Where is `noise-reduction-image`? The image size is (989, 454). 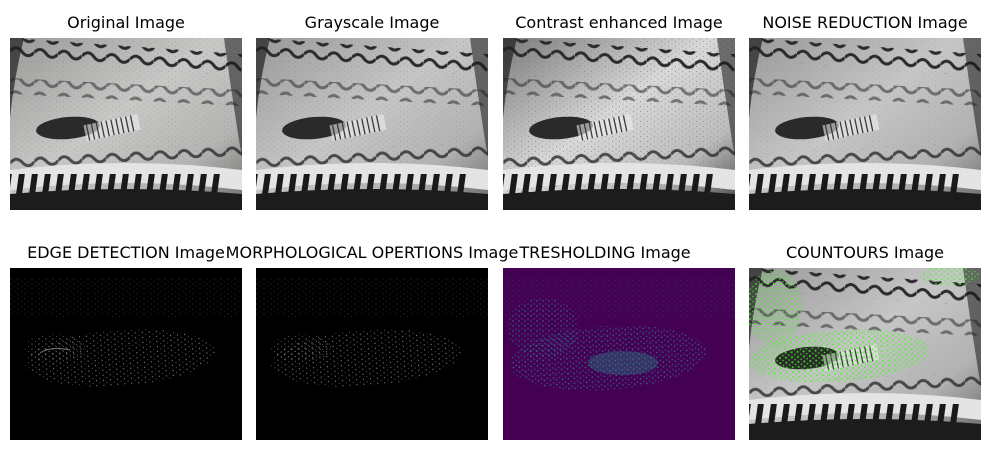
noise-reduction-image is located at coordinates (865, 124).